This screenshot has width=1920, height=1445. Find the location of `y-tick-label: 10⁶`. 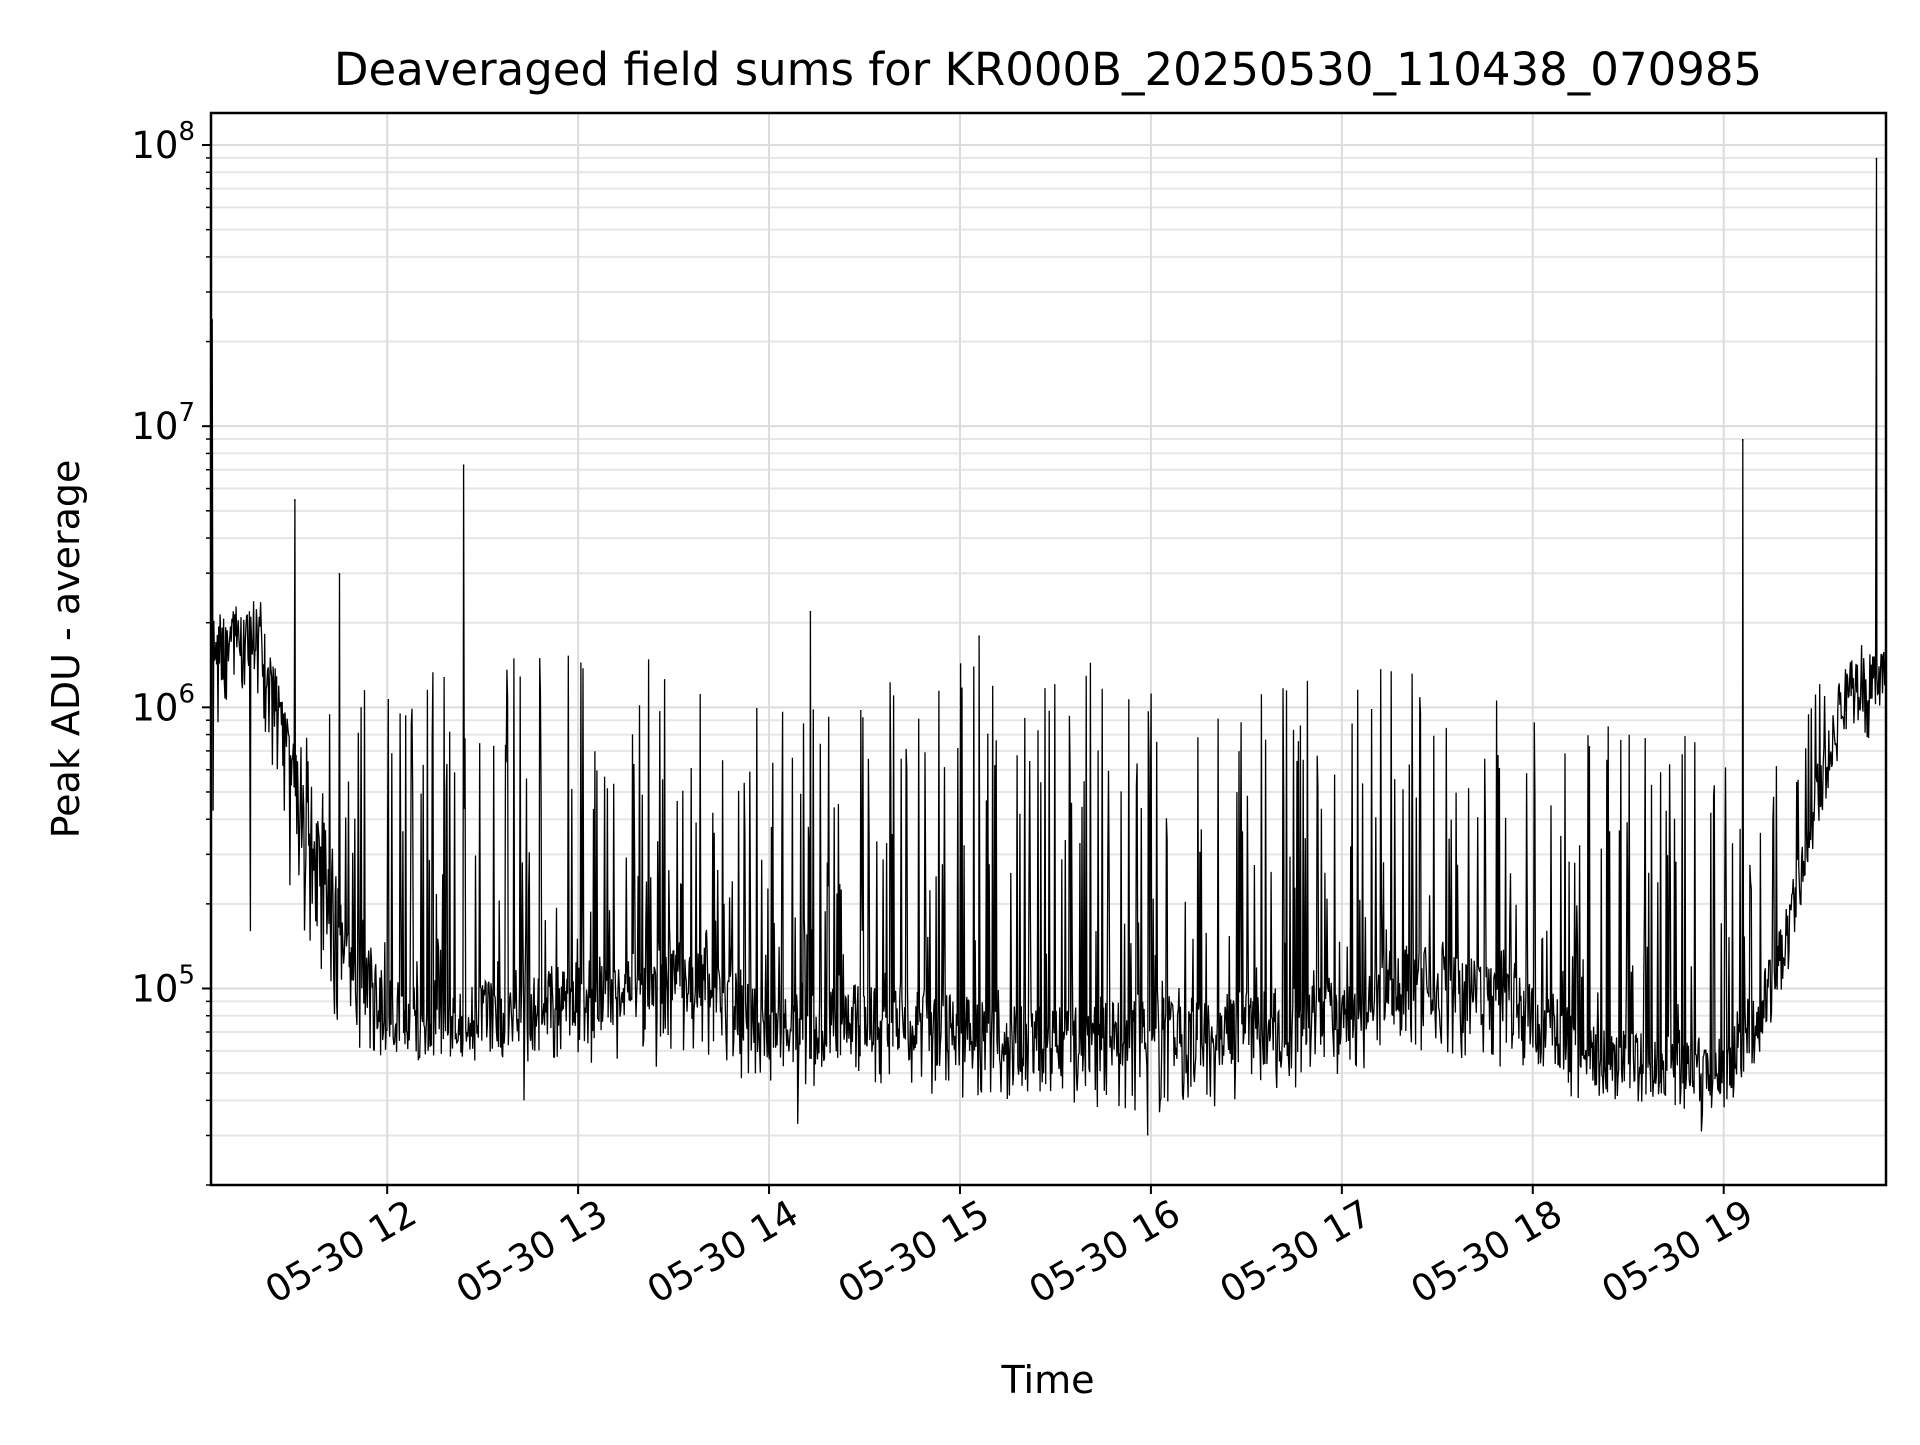

y-tick-label: 10⁶ is located at coordinates (163, 704).